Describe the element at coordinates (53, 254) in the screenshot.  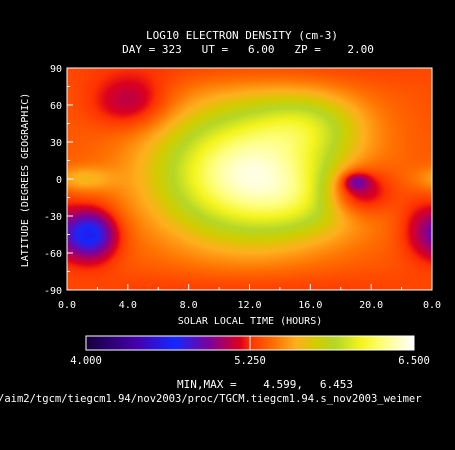
I see `y-tick-label: -60` at that location.